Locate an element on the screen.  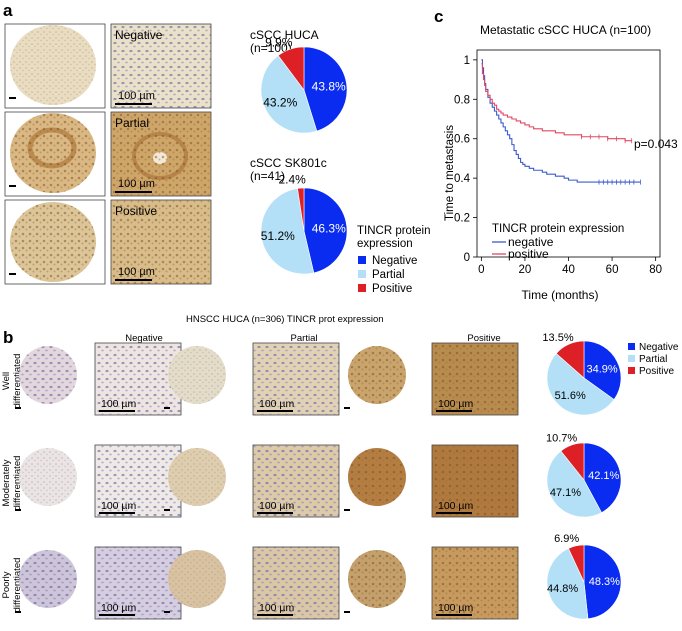
x-tick-label: 80 is located at coordinates (655, 270).